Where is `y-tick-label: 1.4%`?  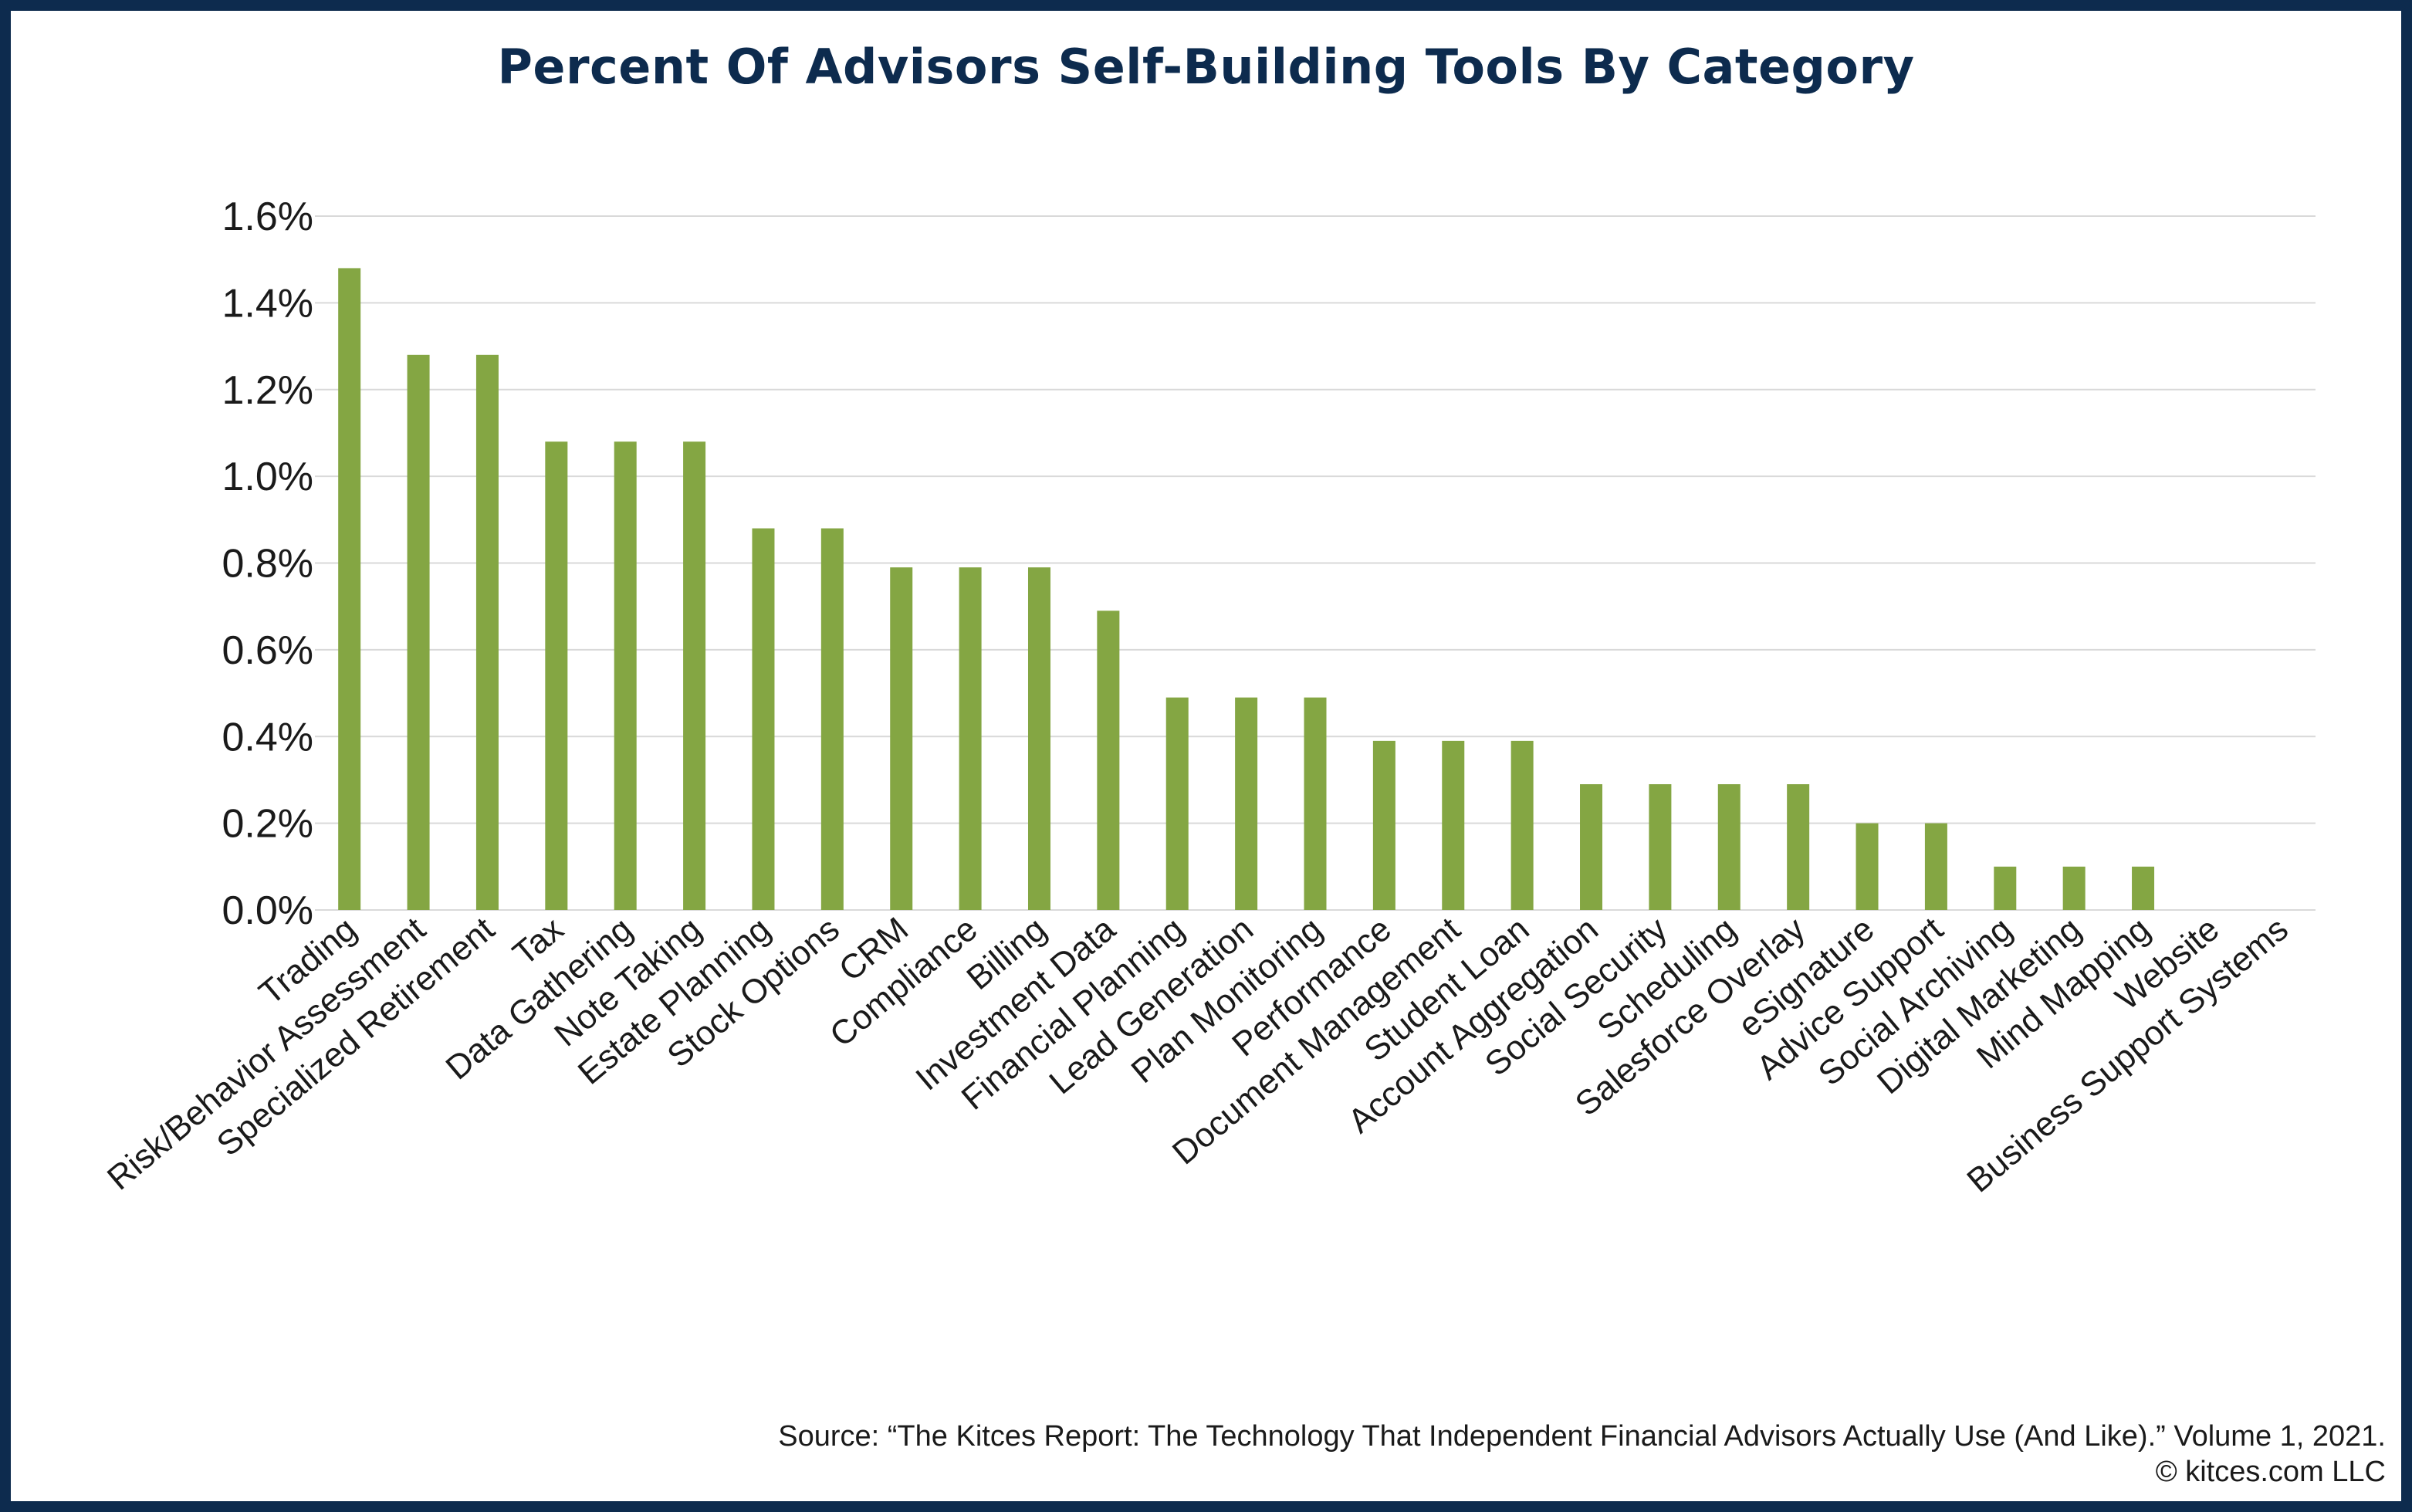
y-tick-label: 1.4% is located at coordinates (267, 303).